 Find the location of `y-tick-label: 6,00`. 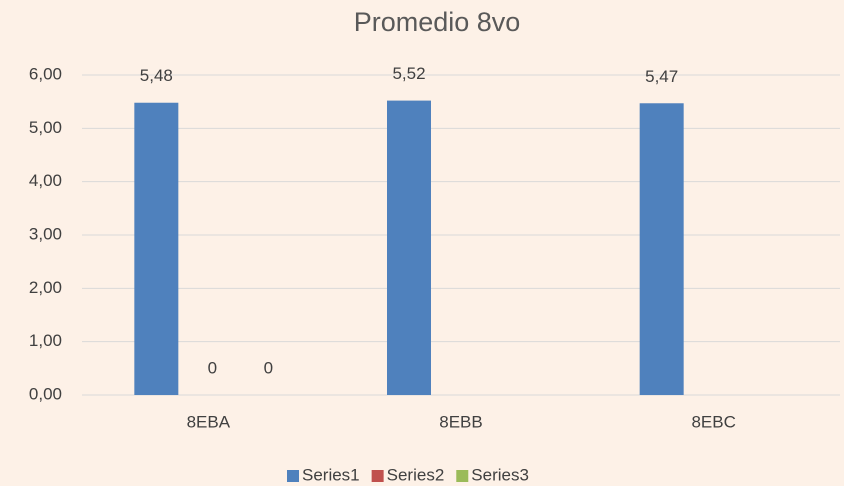

y-tick-label: 6,00 is located at coordinates (45, 73).